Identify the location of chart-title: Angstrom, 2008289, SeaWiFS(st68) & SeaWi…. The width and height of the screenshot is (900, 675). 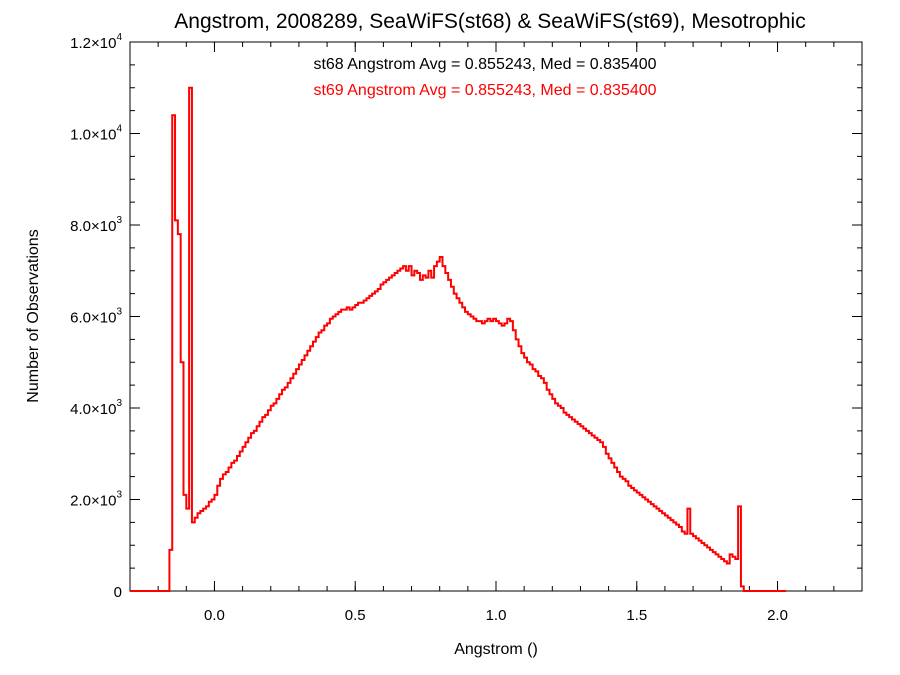
(489, 21).